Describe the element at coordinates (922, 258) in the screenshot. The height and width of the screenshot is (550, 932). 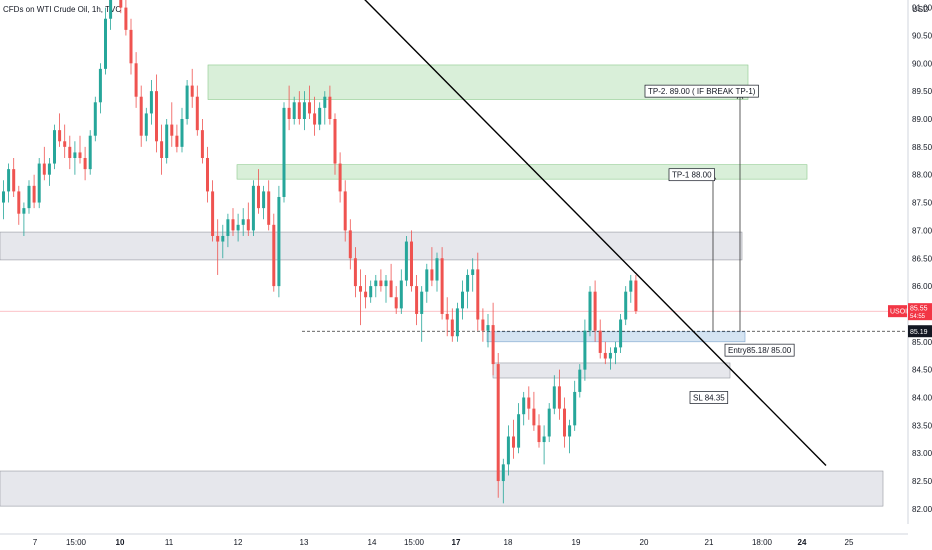
I see `price-tick-label: 86.50` at that location.